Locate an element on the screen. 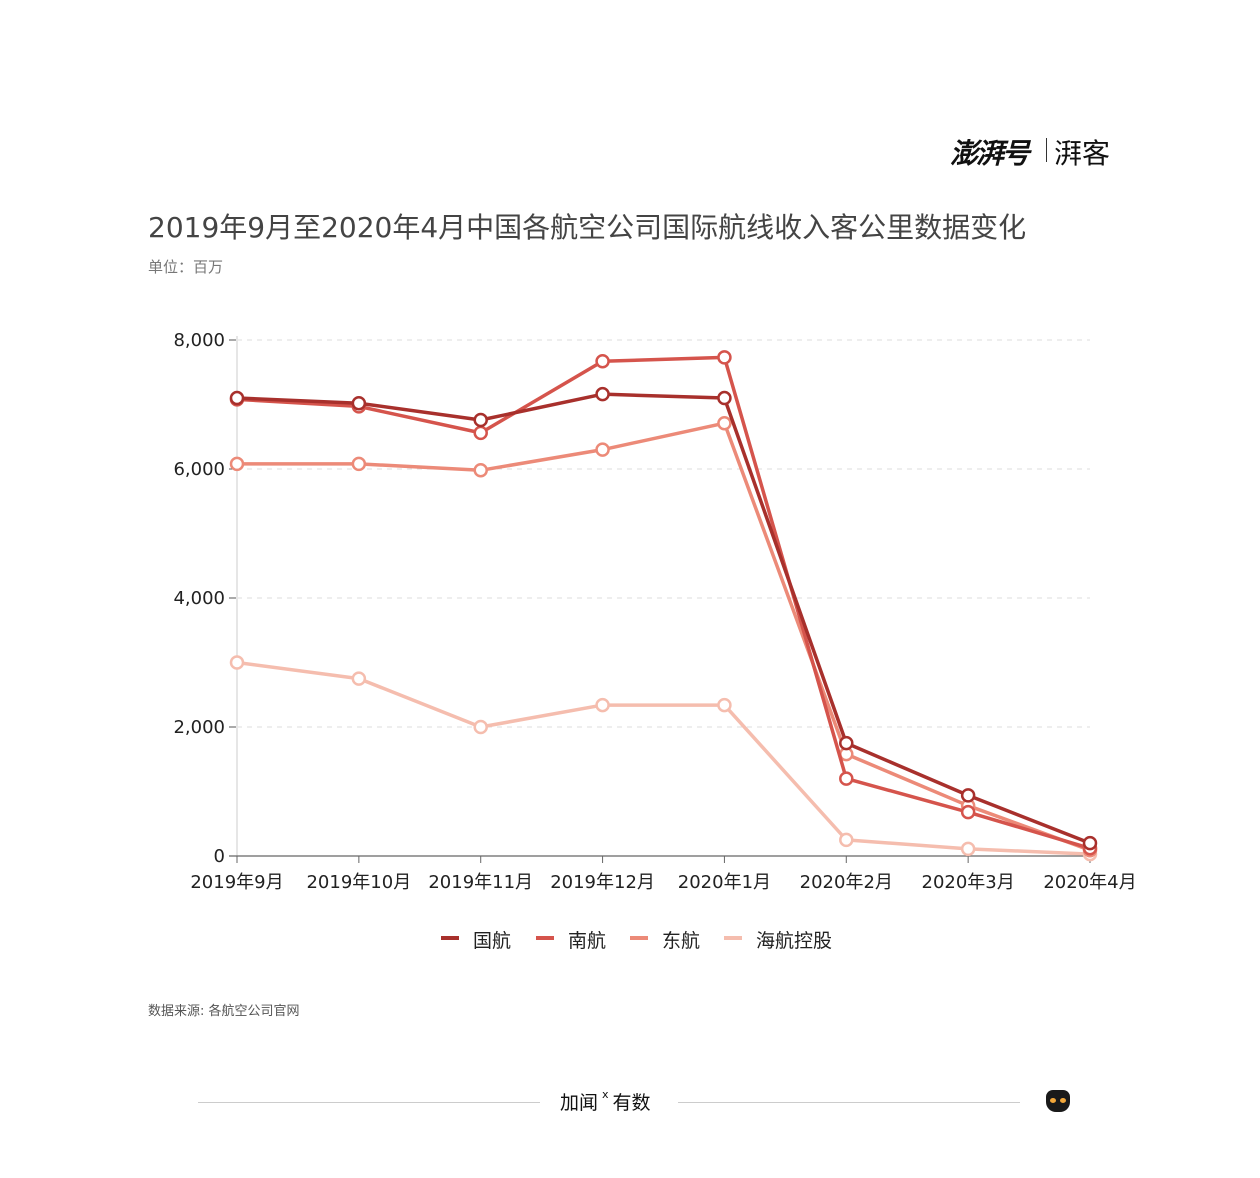  x-tick-label: 2020年2月 is located at coordinates (846, 882).